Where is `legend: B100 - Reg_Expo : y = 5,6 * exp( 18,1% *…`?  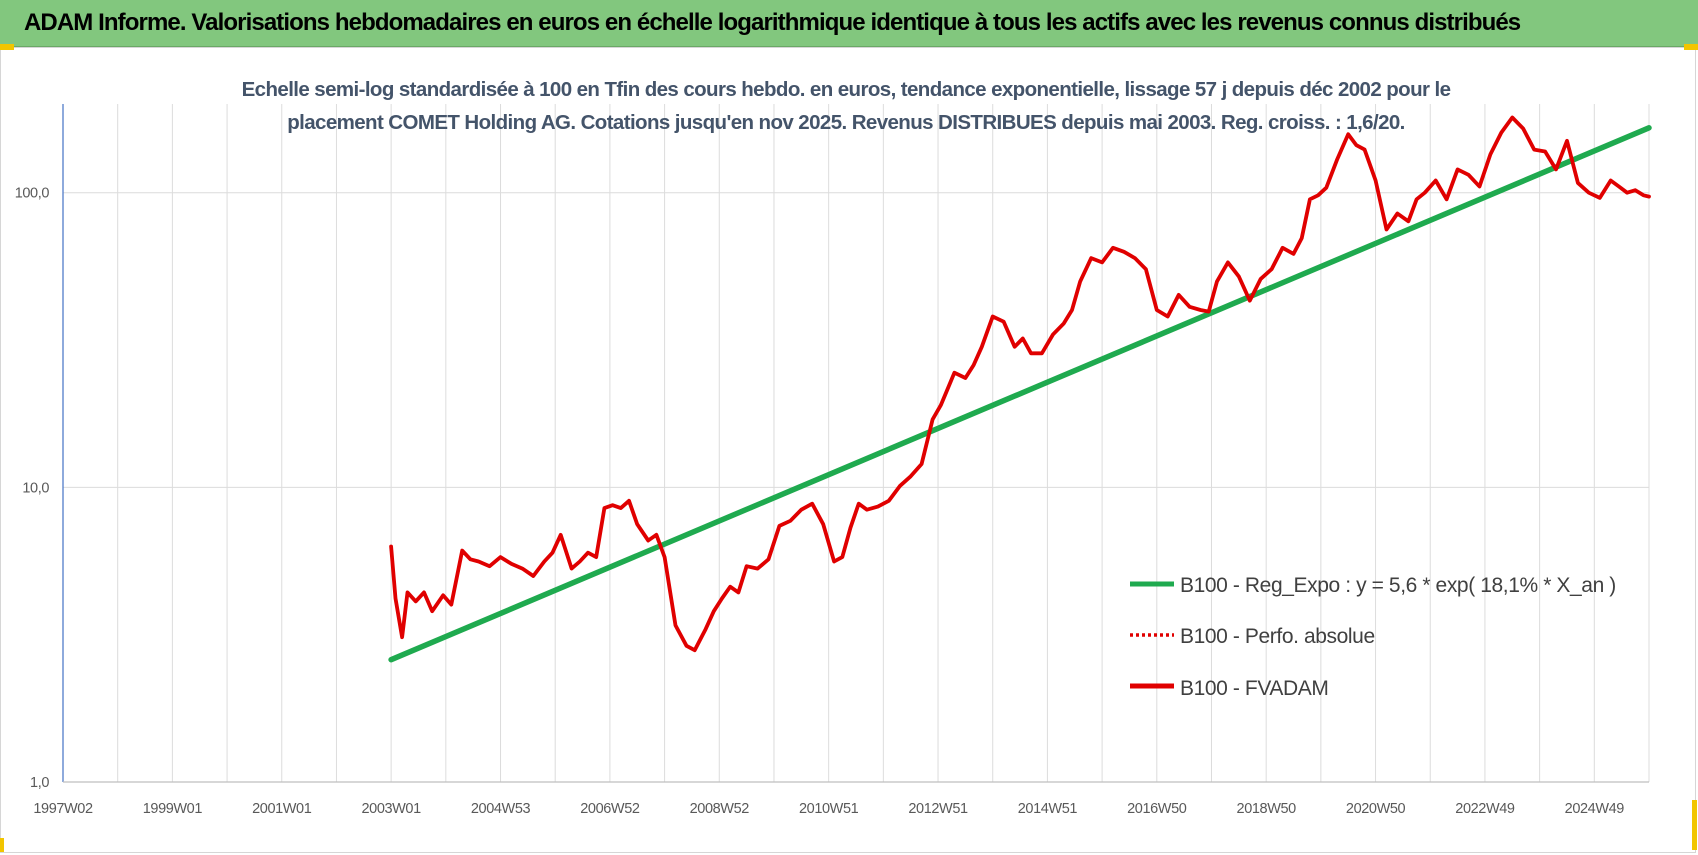 legend: B100 - Reg_Expo : y = 5,6 * exp( 18,1% *… is located at coordinates (1373, 637).